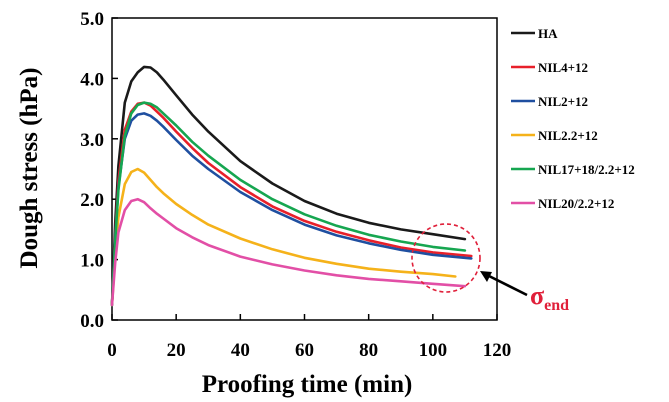 The height and width of the screenshot is (402, 669). What do you see at coordinates (92, 140) in the screenshot?
I see `y-tick-label: 3.0` at bounding box center [92, 140].